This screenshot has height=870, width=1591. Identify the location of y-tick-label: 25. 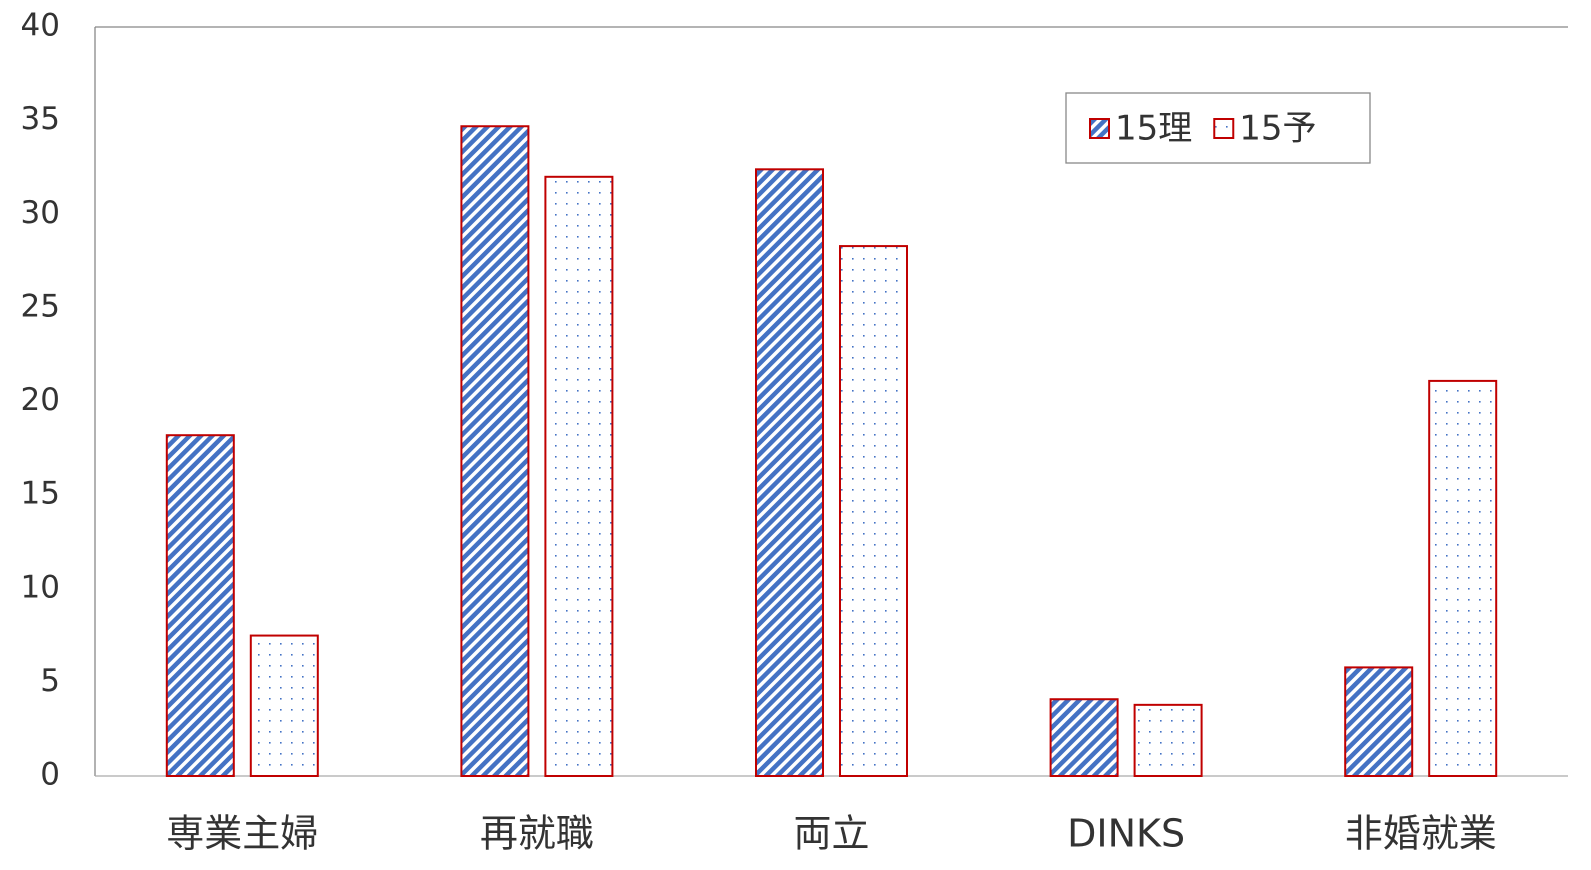
(40, 306).